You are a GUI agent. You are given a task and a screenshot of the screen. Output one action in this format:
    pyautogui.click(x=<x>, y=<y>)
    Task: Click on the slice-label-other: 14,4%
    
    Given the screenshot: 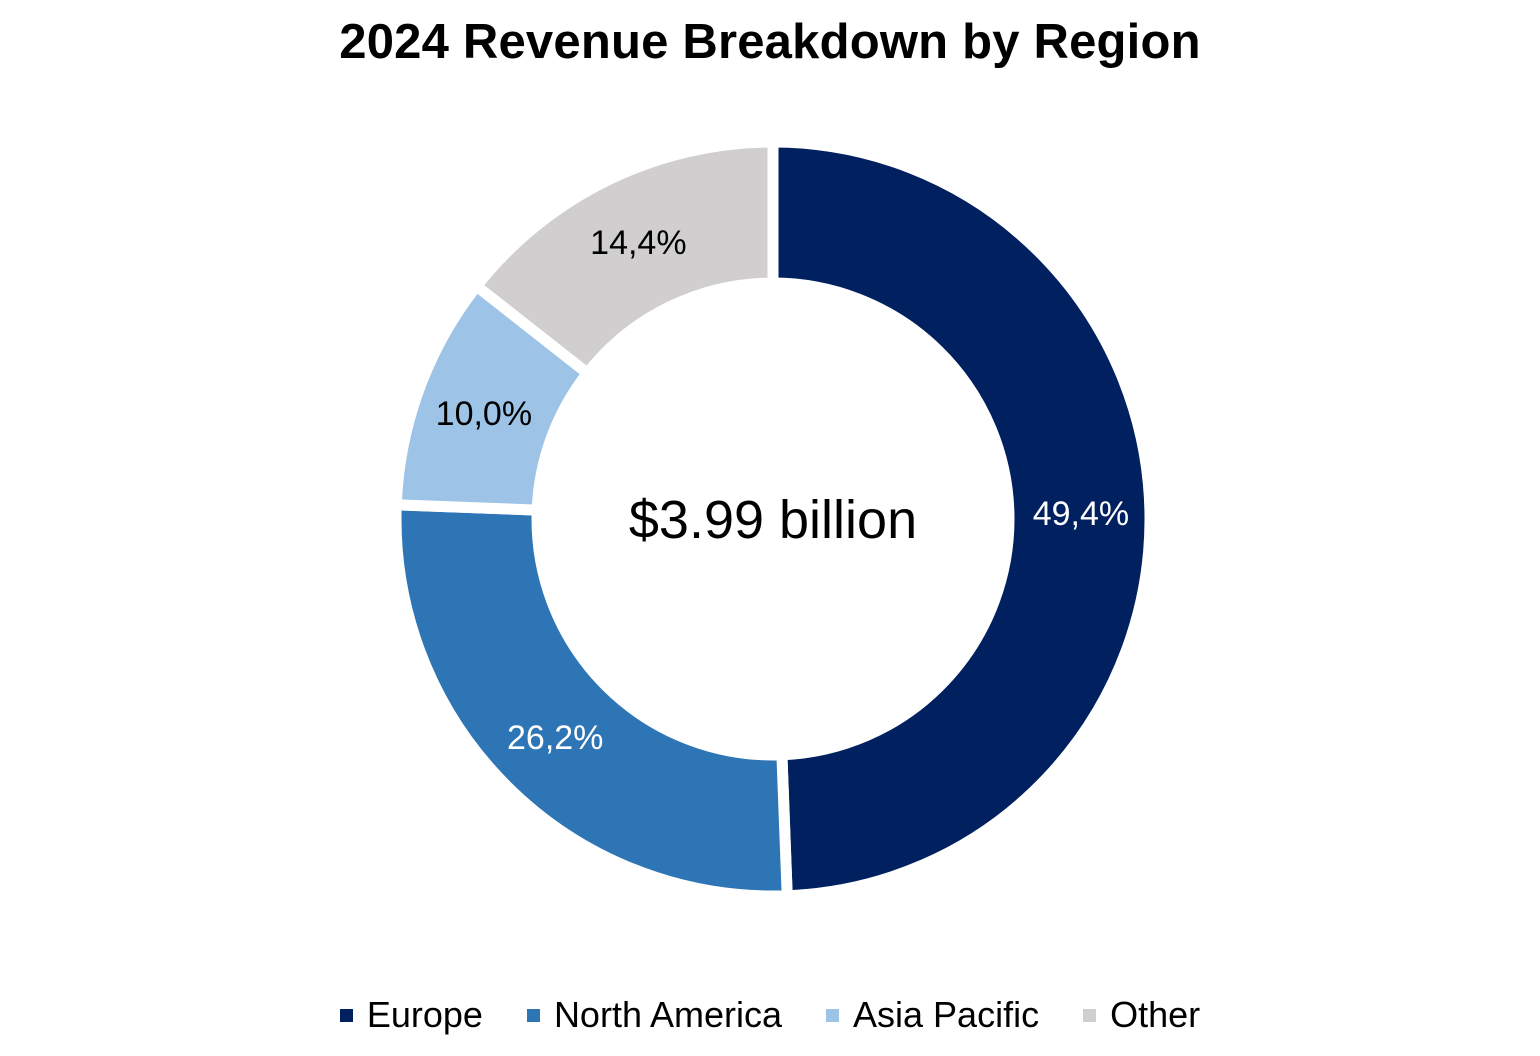 What is the action you would take?
    pyautogui.click(x=638, y=243)
    